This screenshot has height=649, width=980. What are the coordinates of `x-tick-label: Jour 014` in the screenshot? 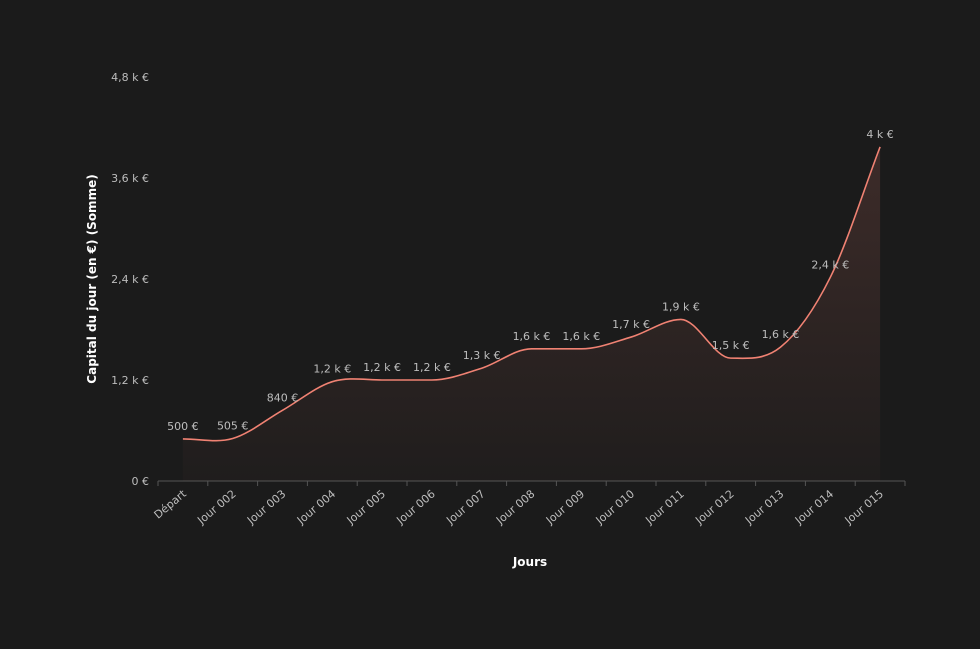 It's located at (814, 507).